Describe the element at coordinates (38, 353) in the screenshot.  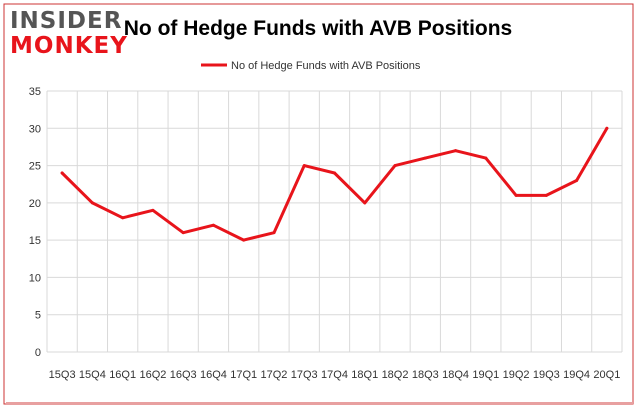
I see `y-tick-label: 0` at that location.